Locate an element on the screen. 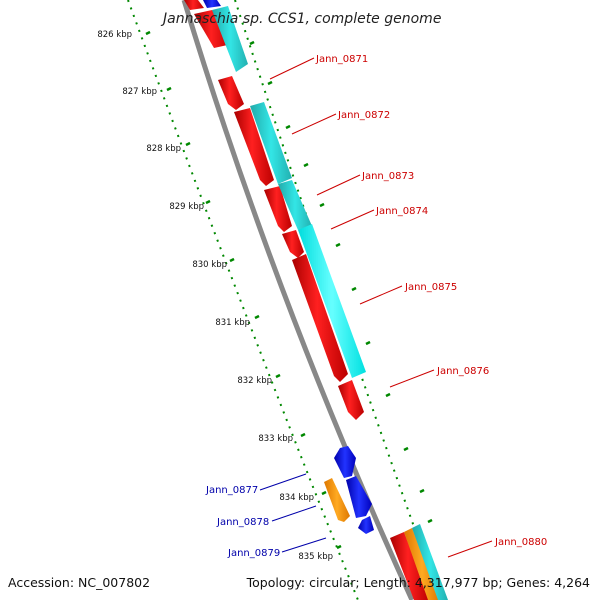  gene-label-jann-0874: Jann_0874 is located at coordinates (401, 211).